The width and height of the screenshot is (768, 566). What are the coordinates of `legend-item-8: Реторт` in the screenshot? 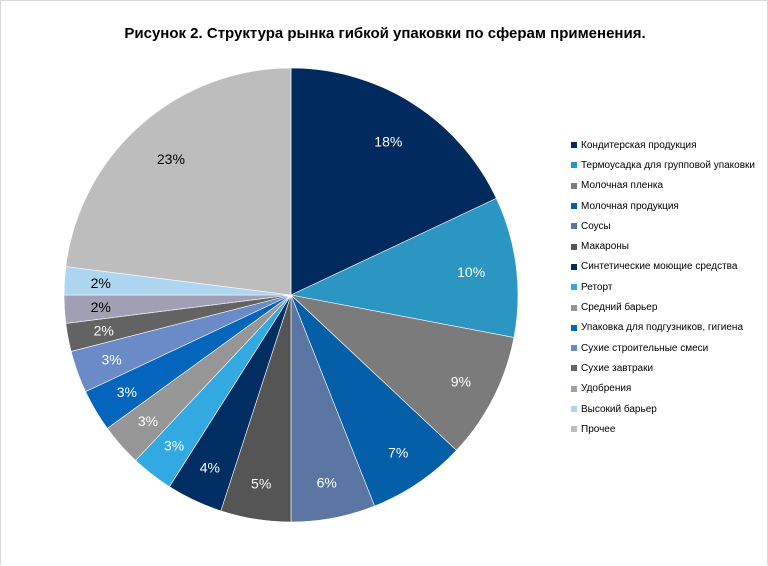 It's located at (669, 287).